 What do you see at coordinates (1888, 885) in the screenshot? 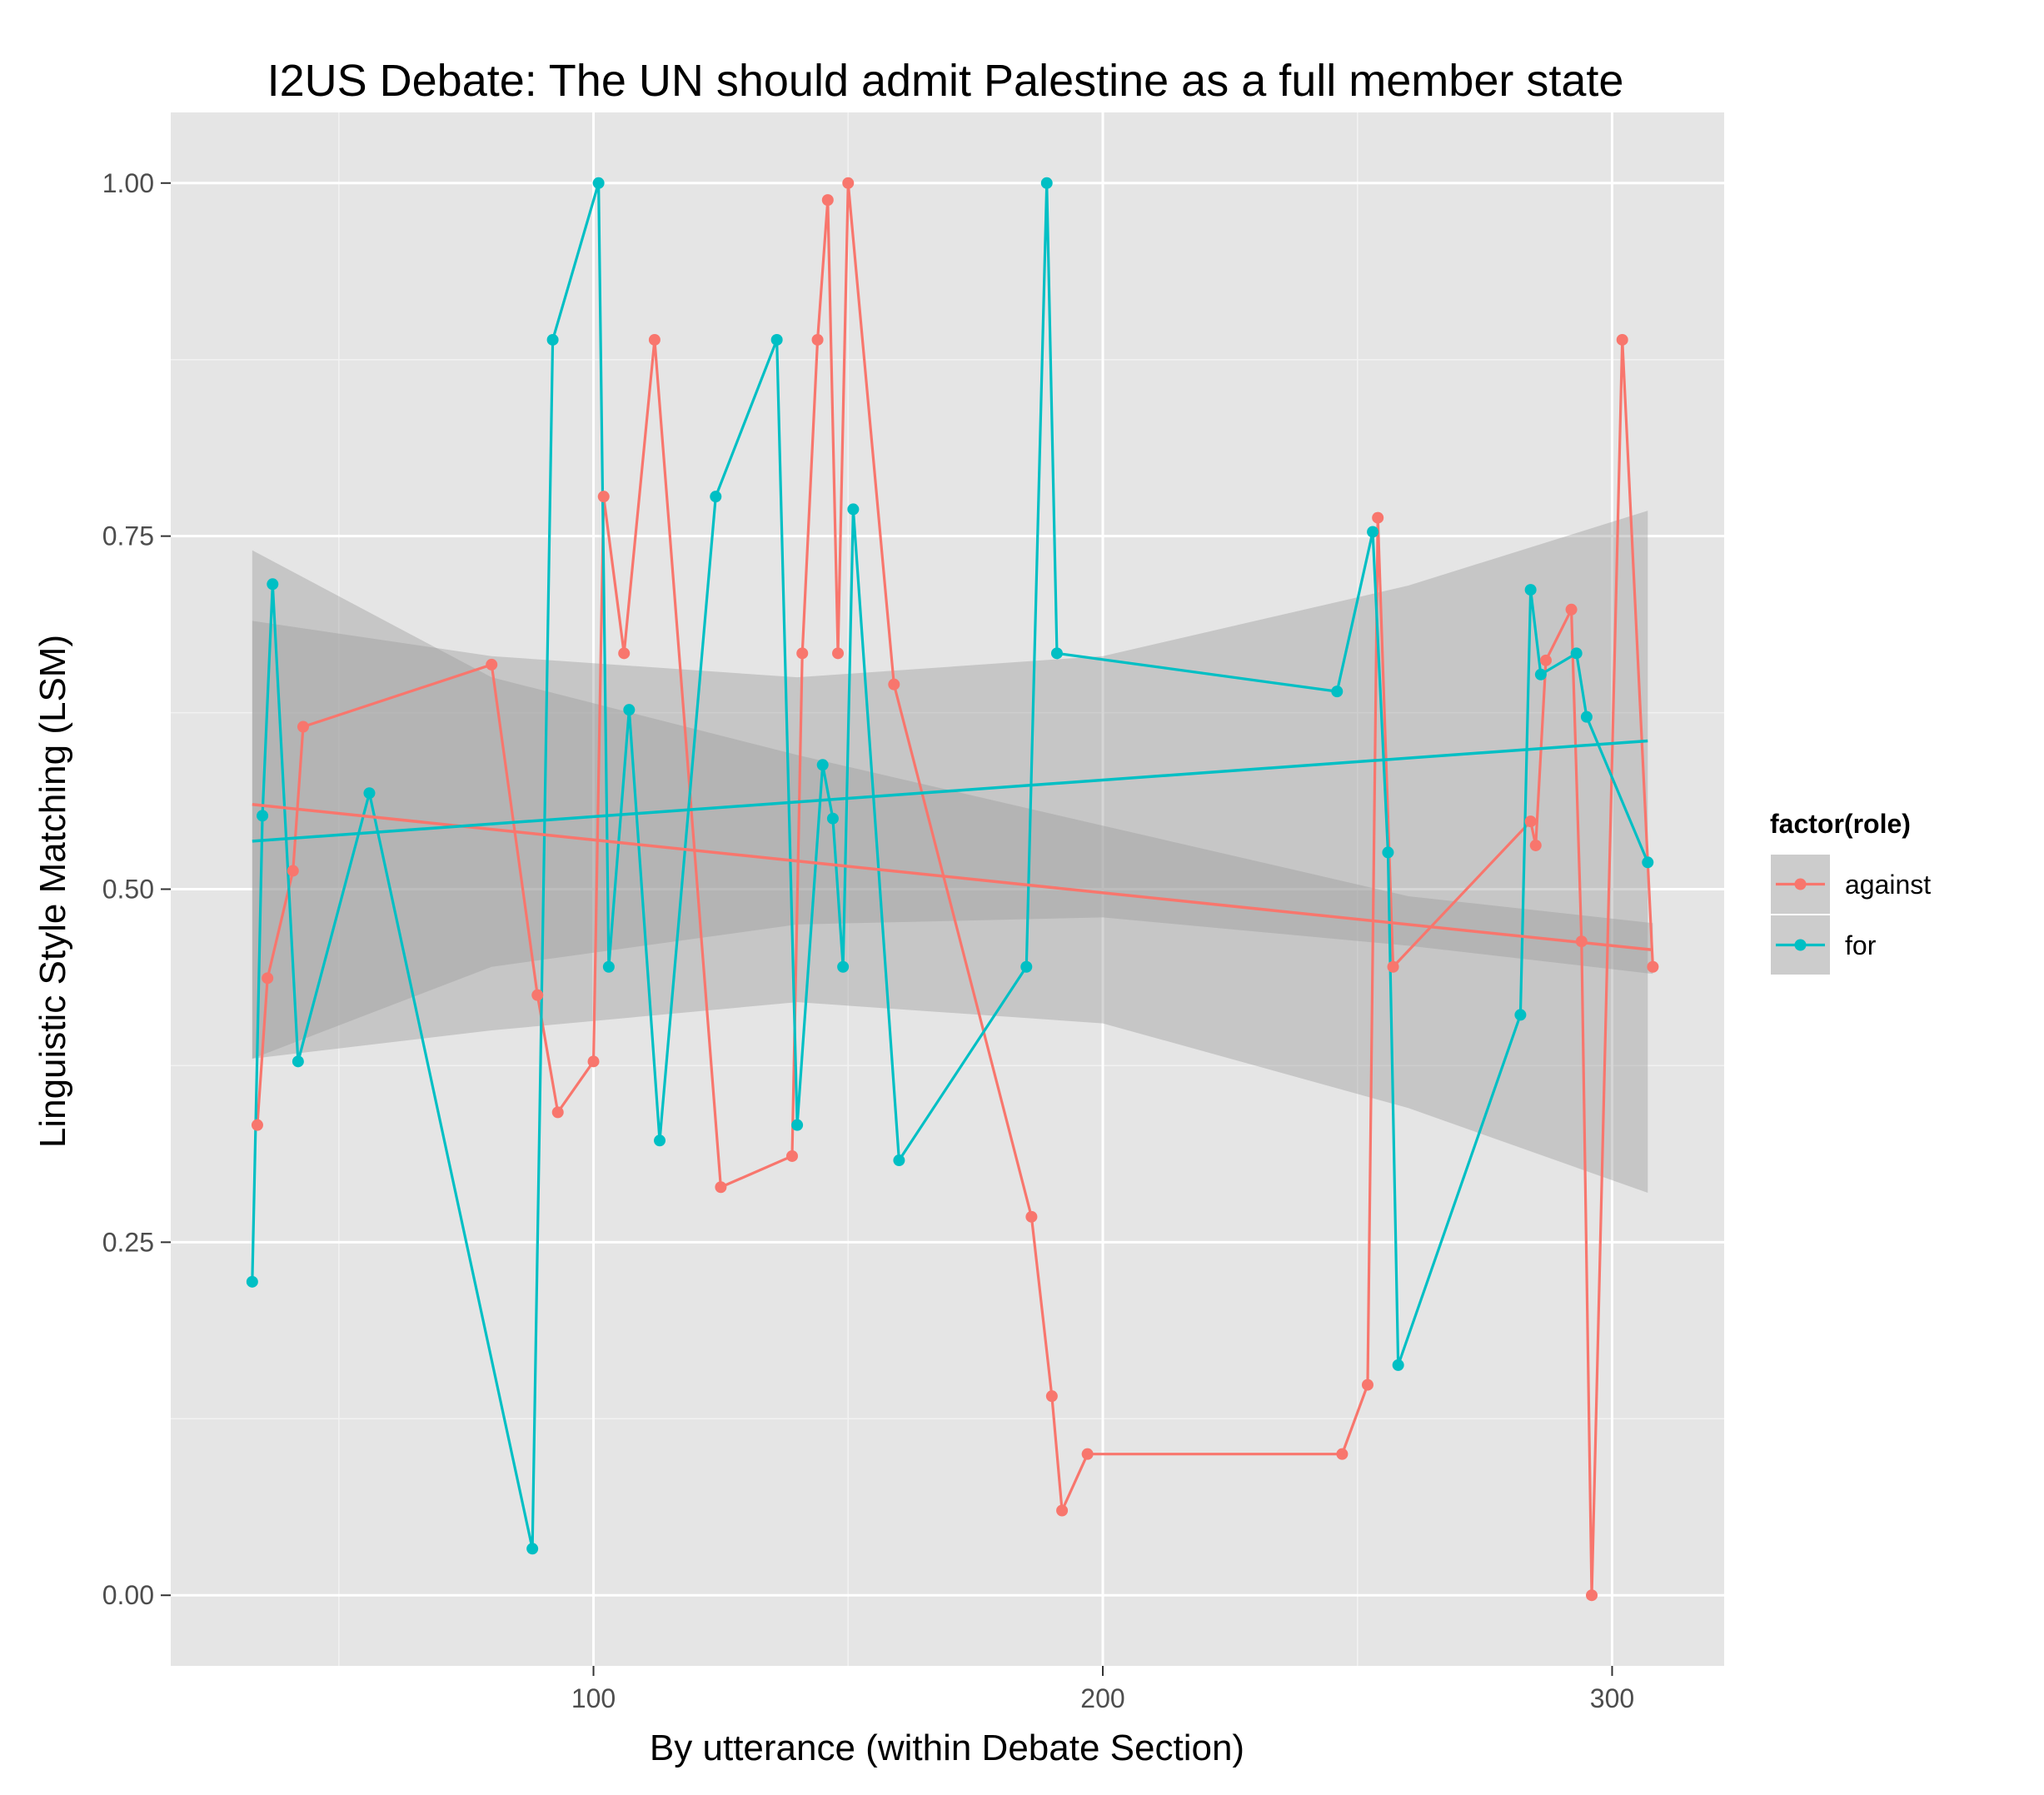
I see `legend-label-against: against` at bounding box center [1888, 885].